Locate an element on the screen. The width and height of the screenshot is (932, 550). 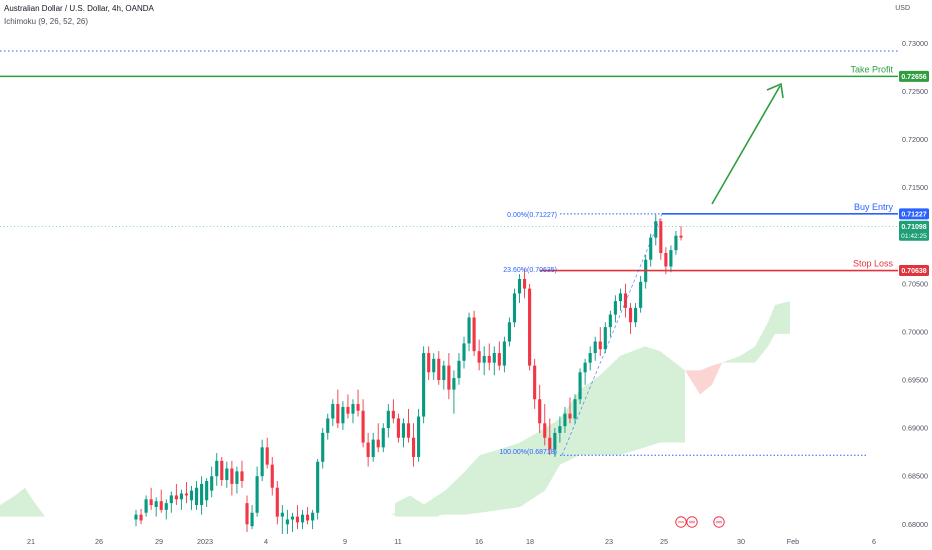
economic-event-icon is located at coordinates (692, 522).